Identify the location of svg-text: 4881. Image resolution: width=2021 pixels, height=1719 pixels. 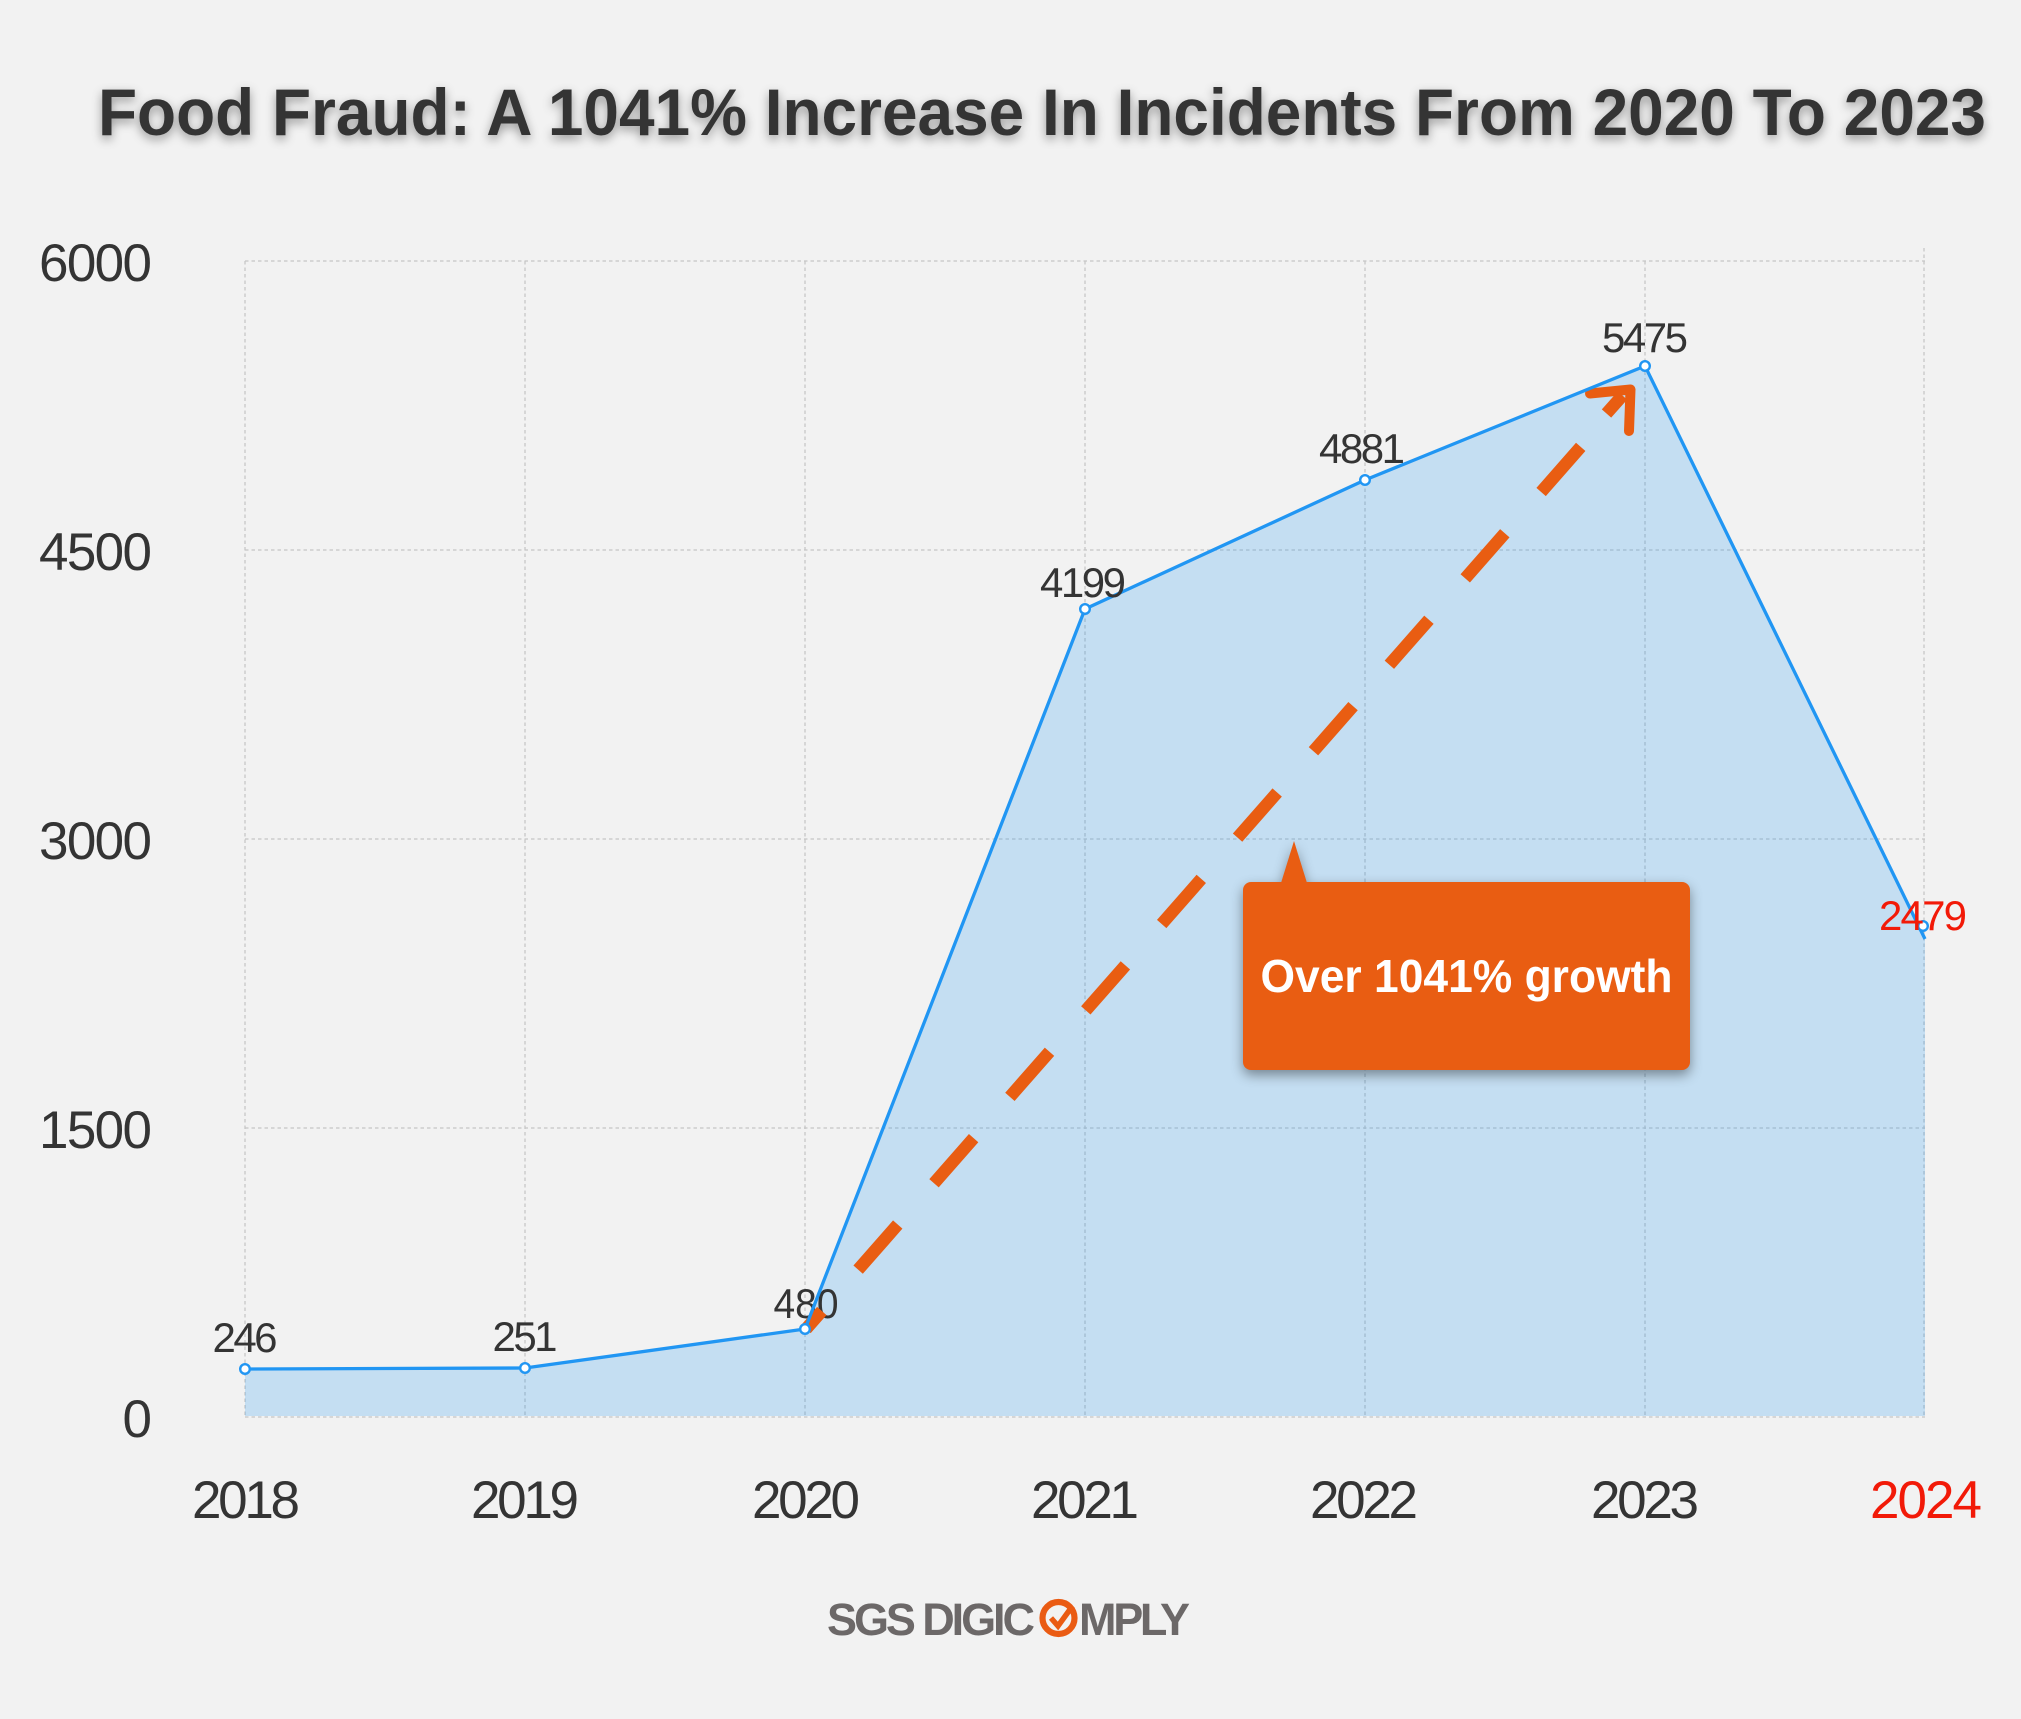
(1362, 448).